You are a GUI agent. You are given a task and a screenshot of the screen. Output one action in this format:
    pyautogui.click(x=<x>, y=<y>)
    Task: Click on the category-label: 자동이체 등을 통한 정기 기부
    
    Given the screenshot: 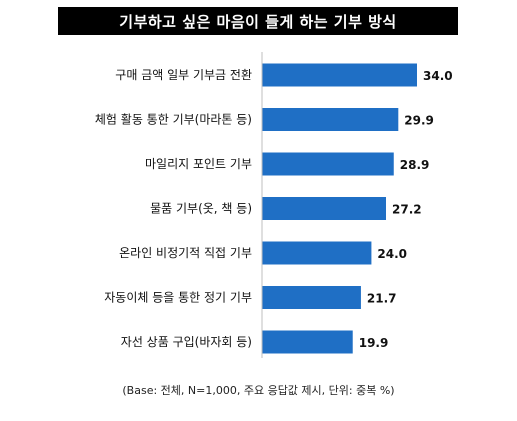 What is the action you would take?
    pyautogui.click(x=178, y=298)
    